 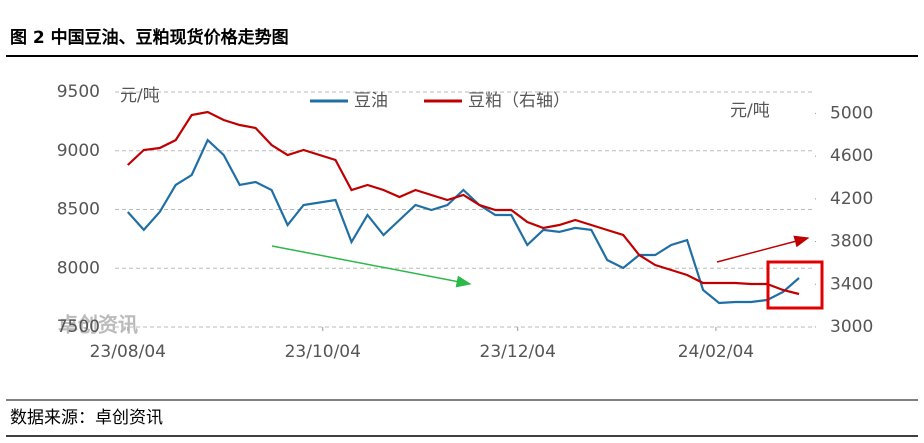 I want to click on watermark: 卓创资讯, so click(x=98, y=325).